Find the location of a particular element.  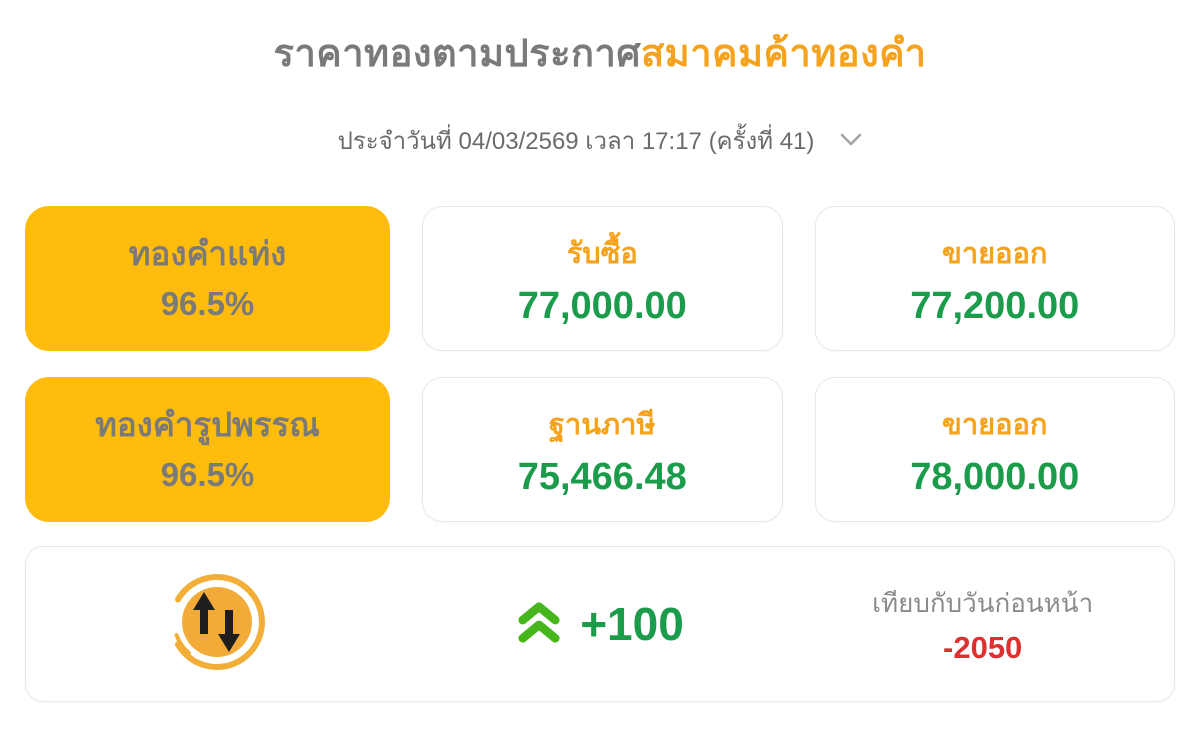

price-card-sell-ornament: ขายออก 78,000.00 is located at coordinates (994, 449).